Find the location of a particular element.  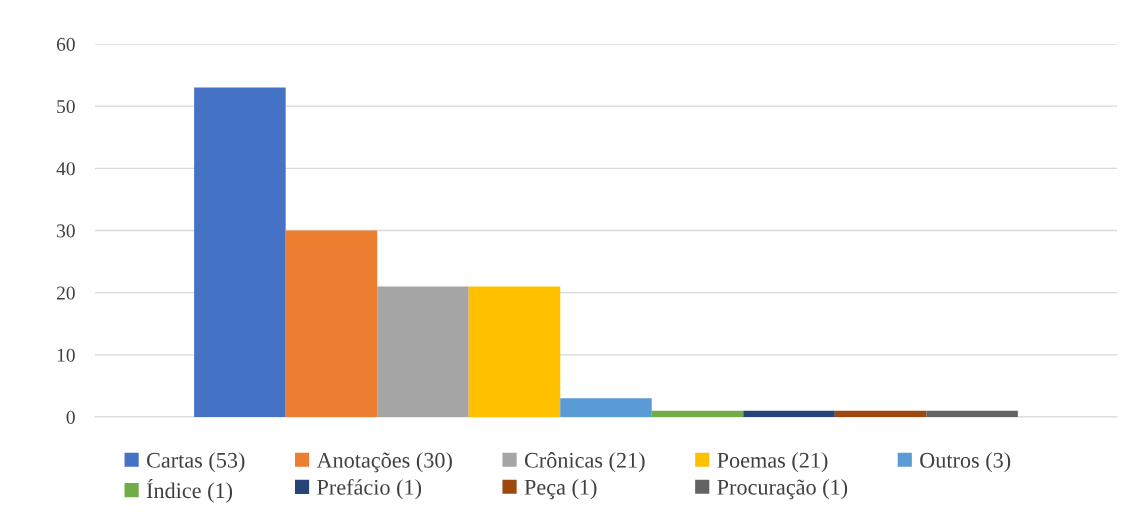

legend-label: Outros (3) is located at coordinates (965, 462).